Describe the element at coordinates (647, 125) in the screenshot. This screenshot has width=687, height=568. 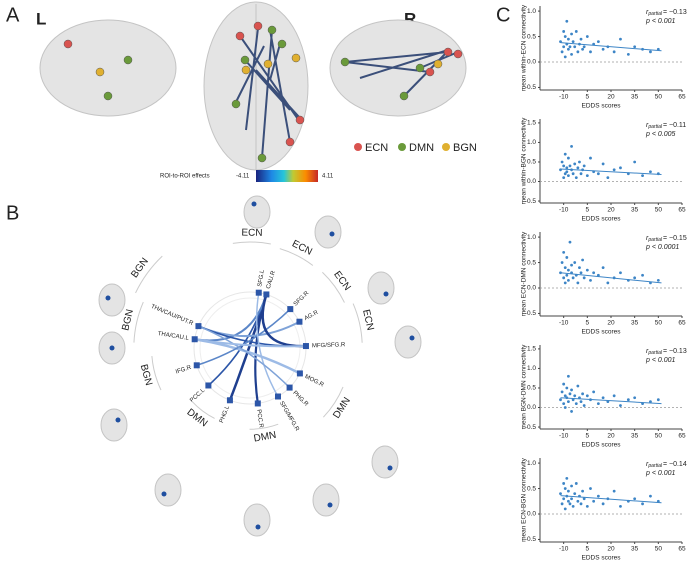
I see `annotation-part: r` at that location.